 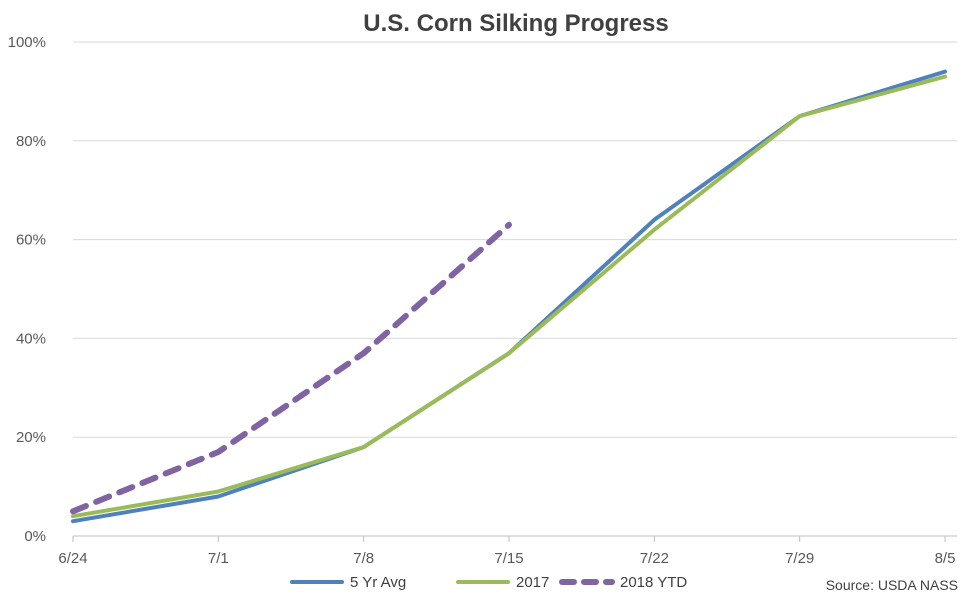 What do you see at coordinates (653, 582) in the screenshot?
I see `legend-label: 2018 YTD` at bounding box center [653, 582].